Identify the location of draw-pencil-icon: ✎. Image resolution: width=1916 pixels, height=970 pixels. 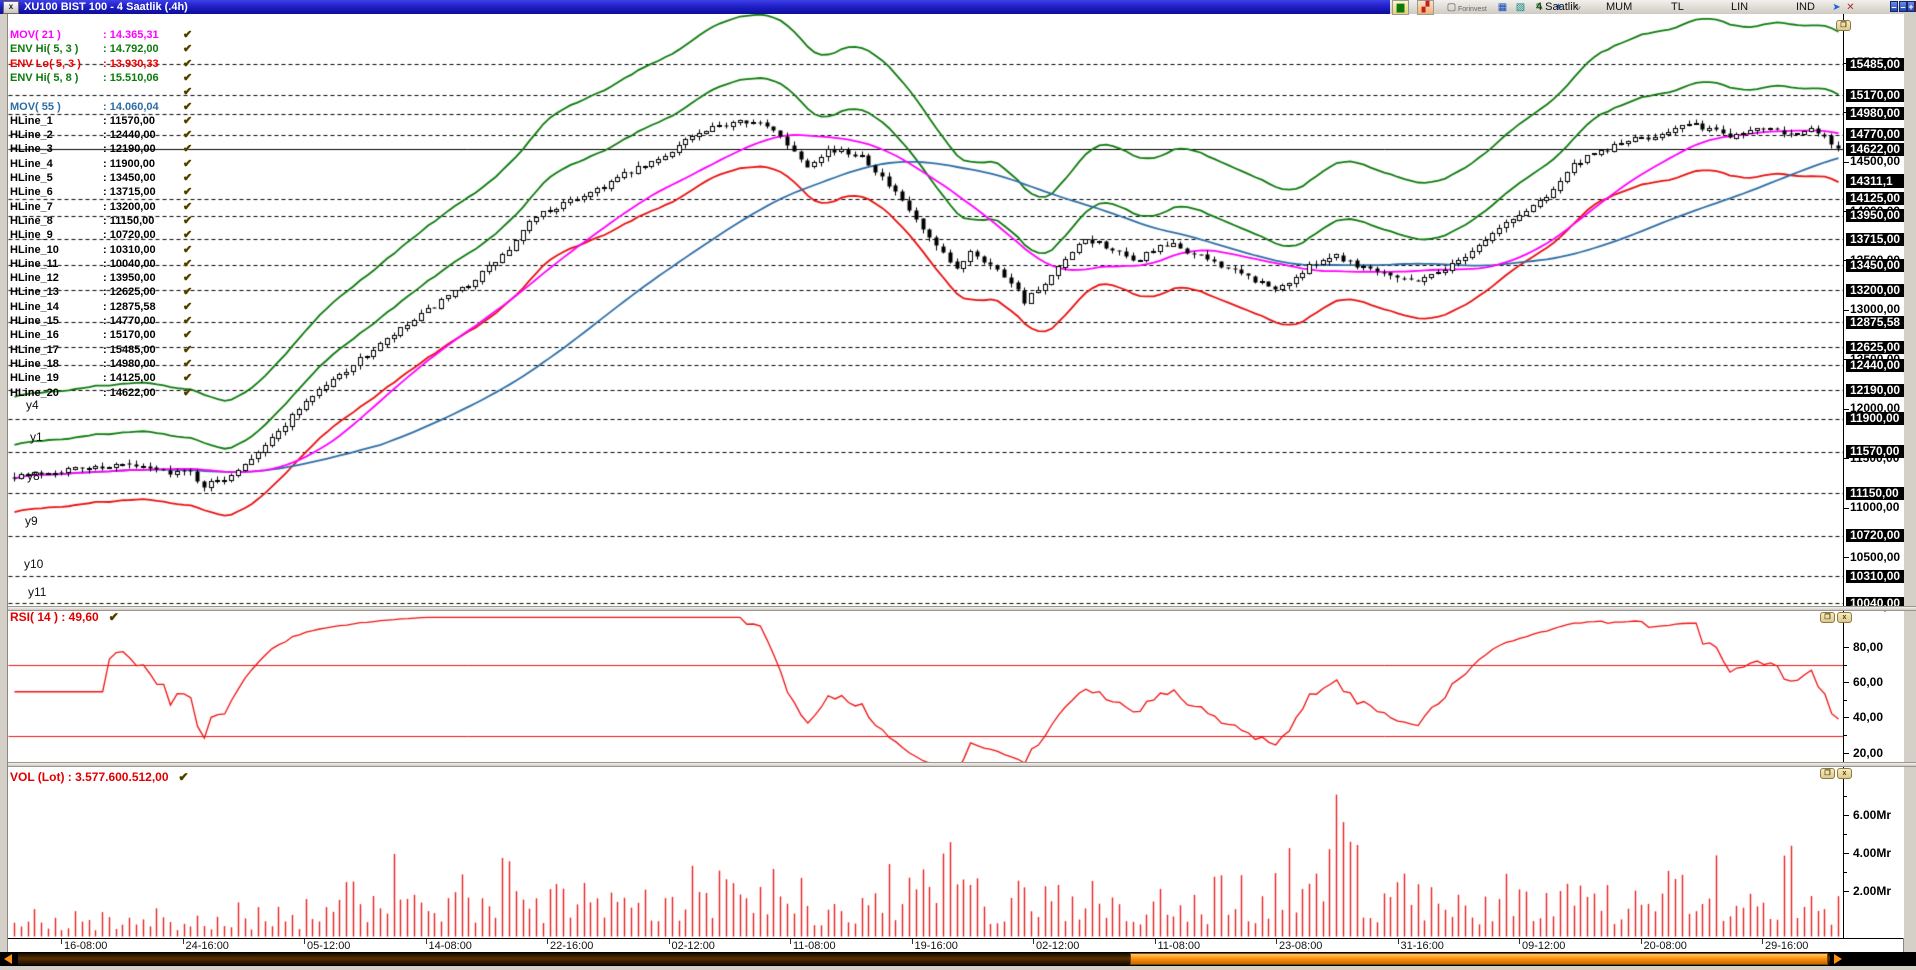
(1539, 7).